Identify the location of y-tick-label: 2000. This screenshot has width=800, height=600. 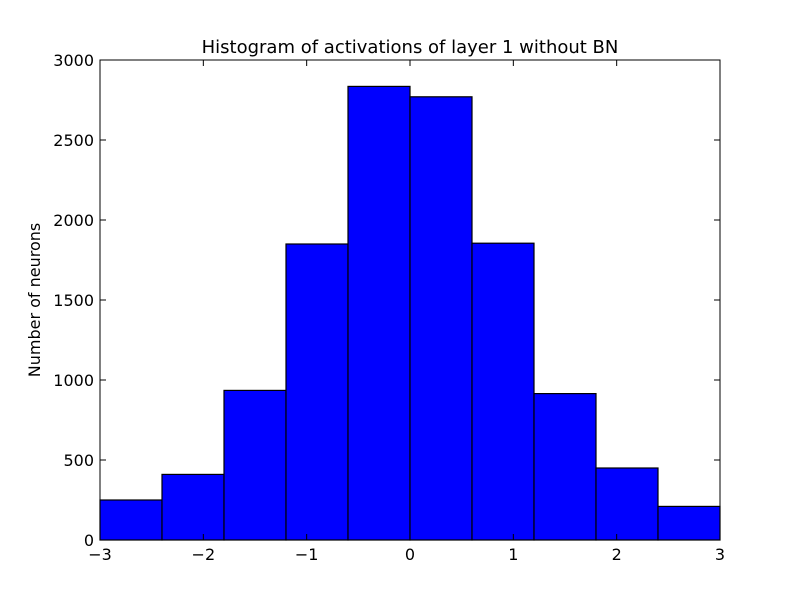
(73, 220).